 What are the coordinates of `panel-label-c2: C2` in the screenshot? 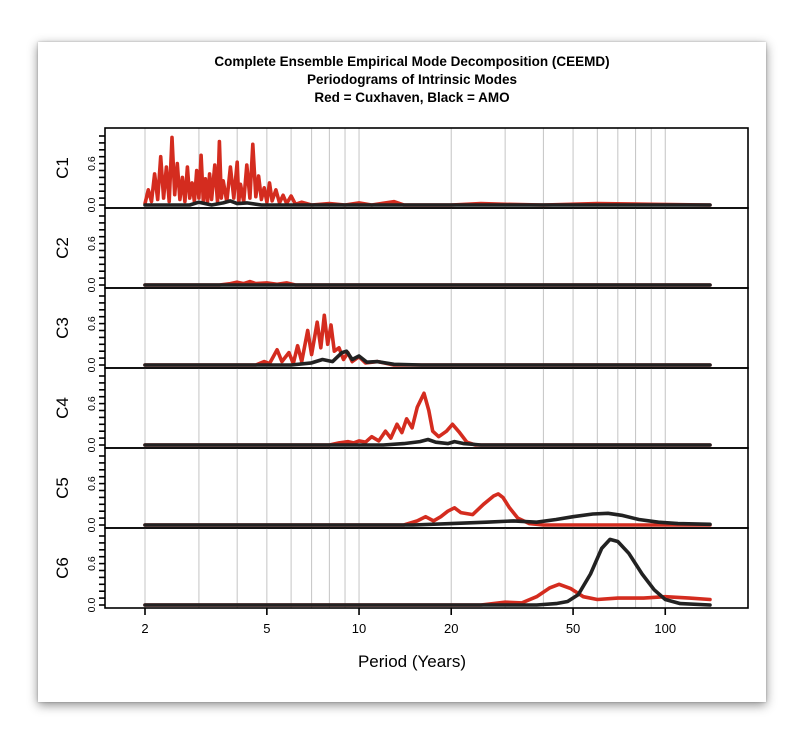 It's located at (62, 248).